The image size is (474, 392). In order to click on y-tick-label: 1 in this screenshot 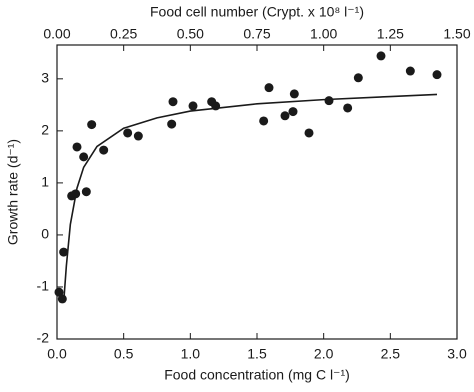, I will do `click(45, 182)`.